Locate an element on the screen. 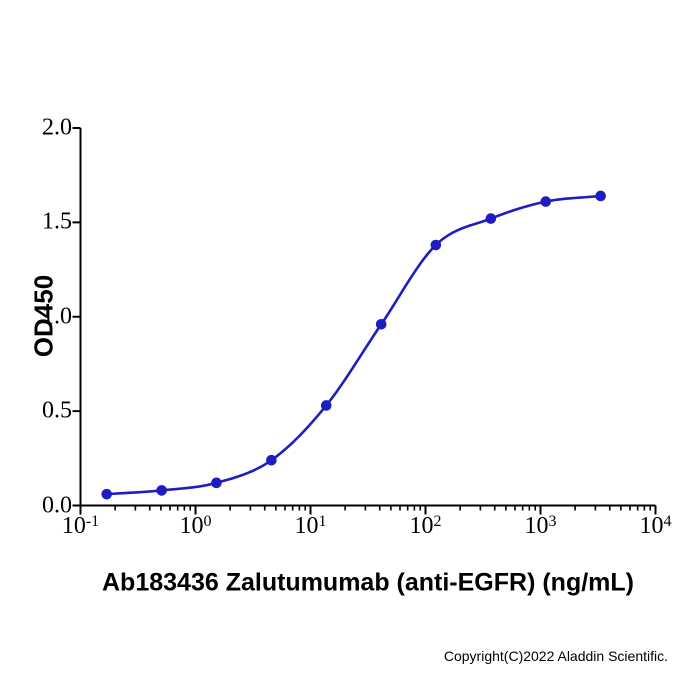 Image resolution: width=700 pixels, height=700 pixels. y-tick-label: 1.0 is located at coordinates (57, 316).